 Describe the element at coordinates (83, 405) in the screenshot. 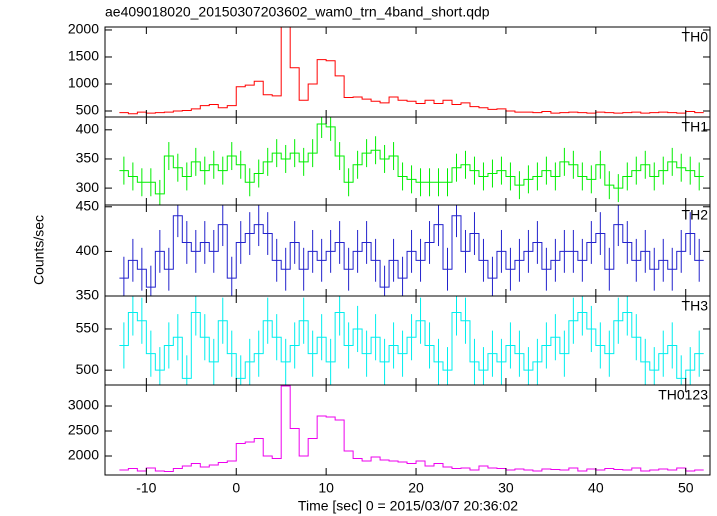

I see `y-tick-label: 3000` at that location.